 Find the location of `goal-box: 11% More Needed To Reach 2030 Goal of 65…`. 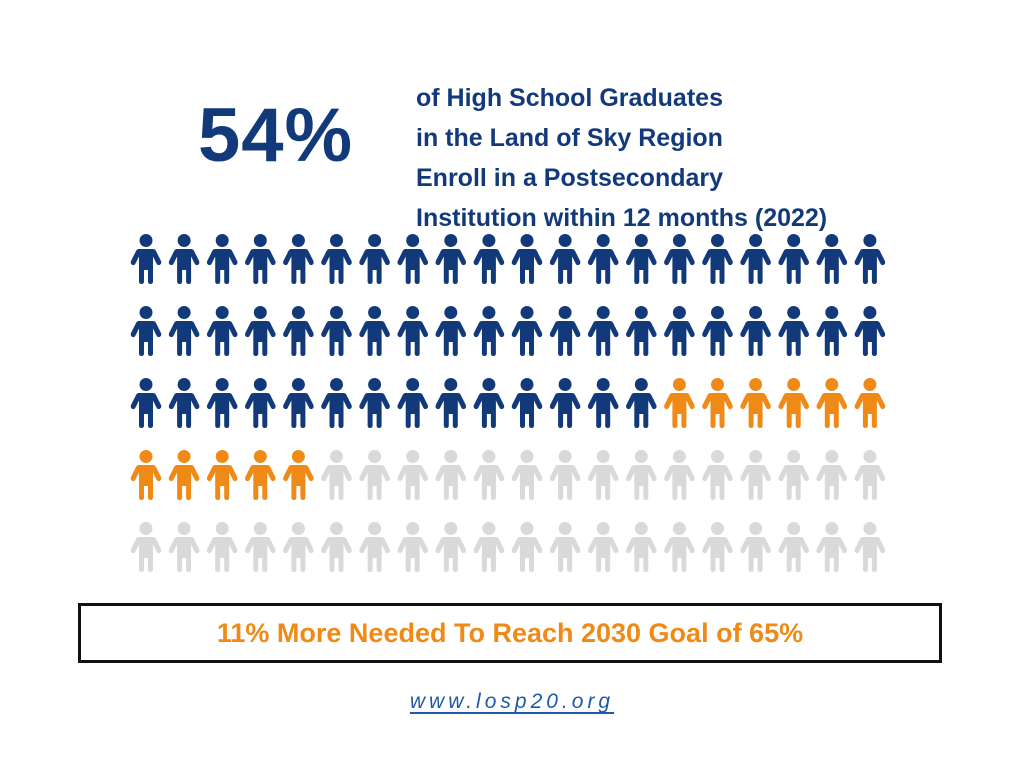

goal-box: 11% More Needed To Reach 2030 Goal of 65… is located at coordinates (510, 633).